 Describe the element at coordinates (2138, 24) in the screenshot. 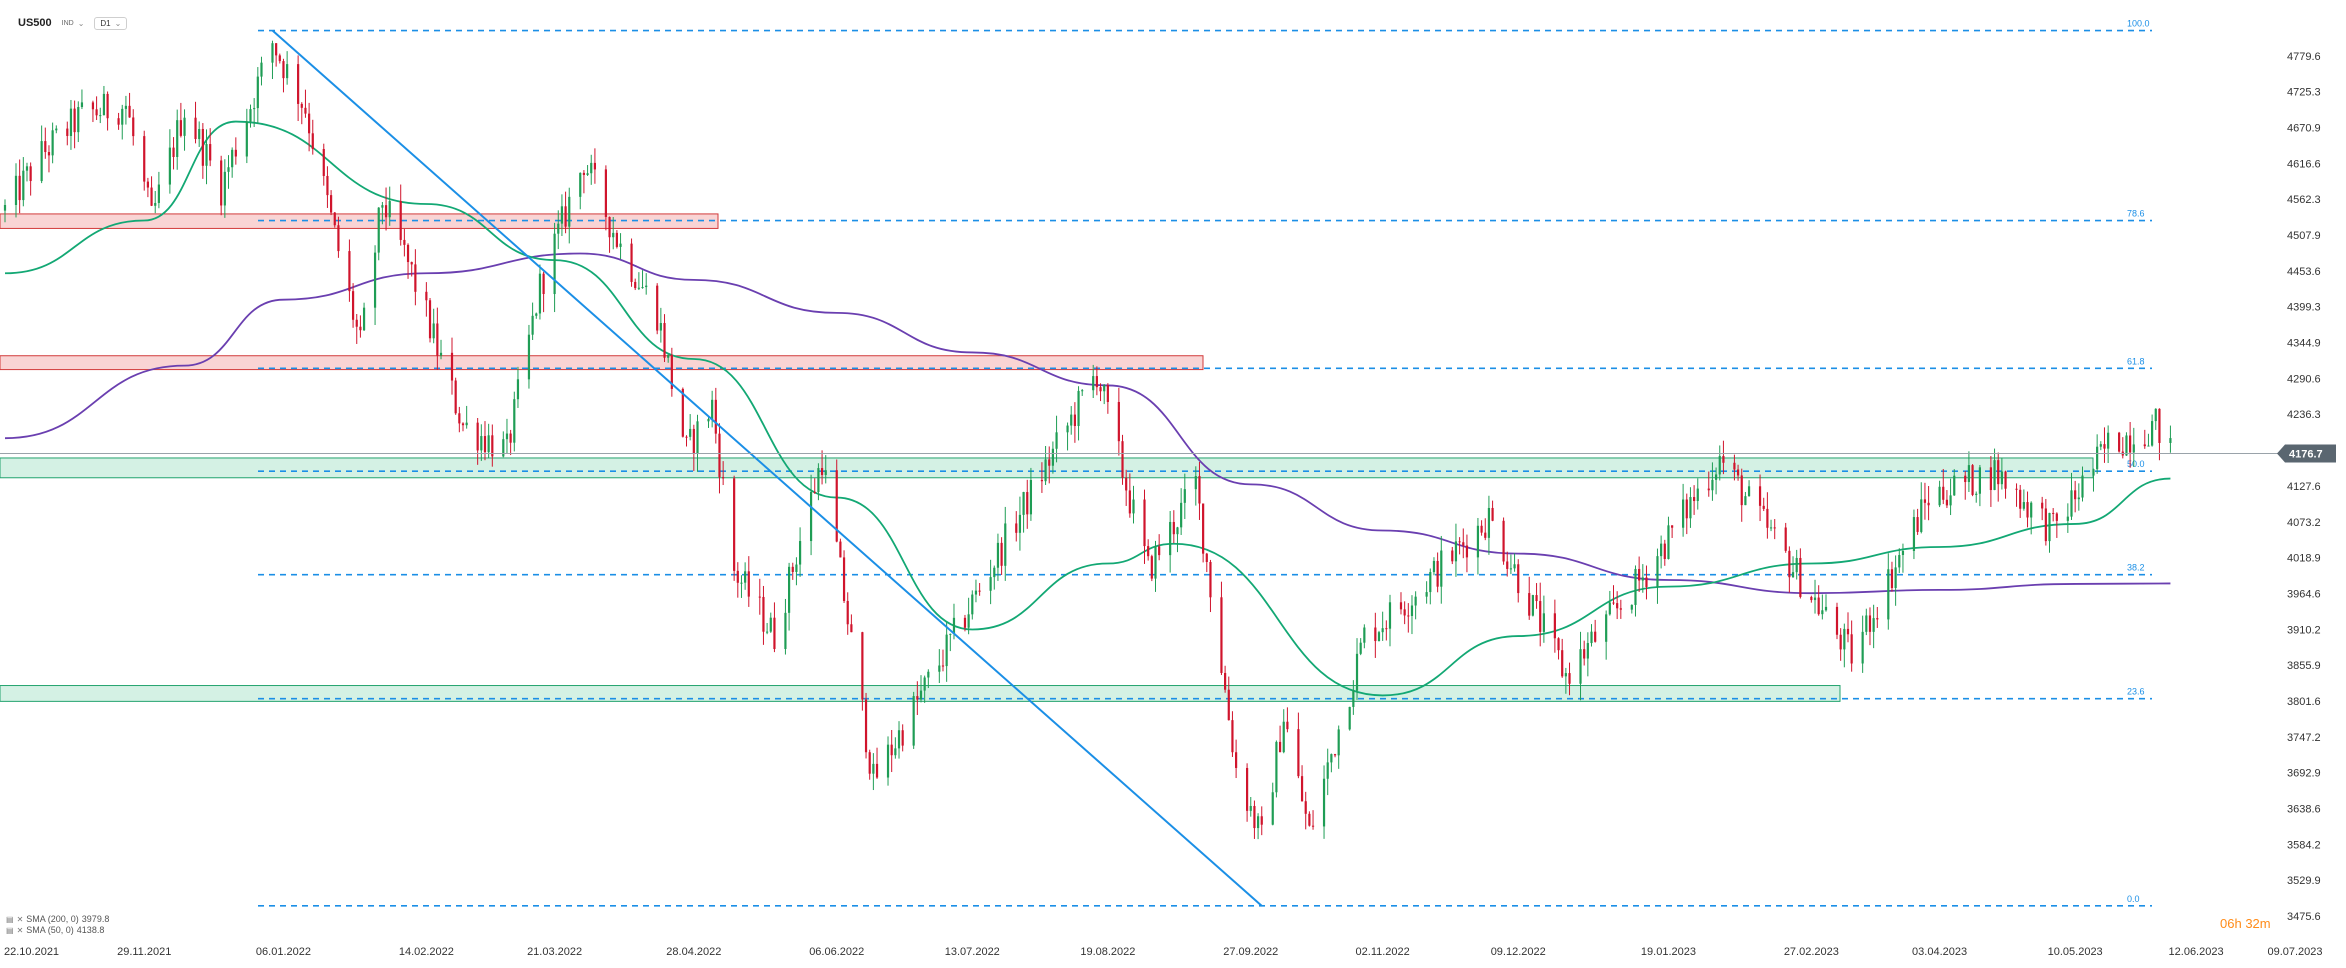

I see `fib-level-label: 100.0` at that location.